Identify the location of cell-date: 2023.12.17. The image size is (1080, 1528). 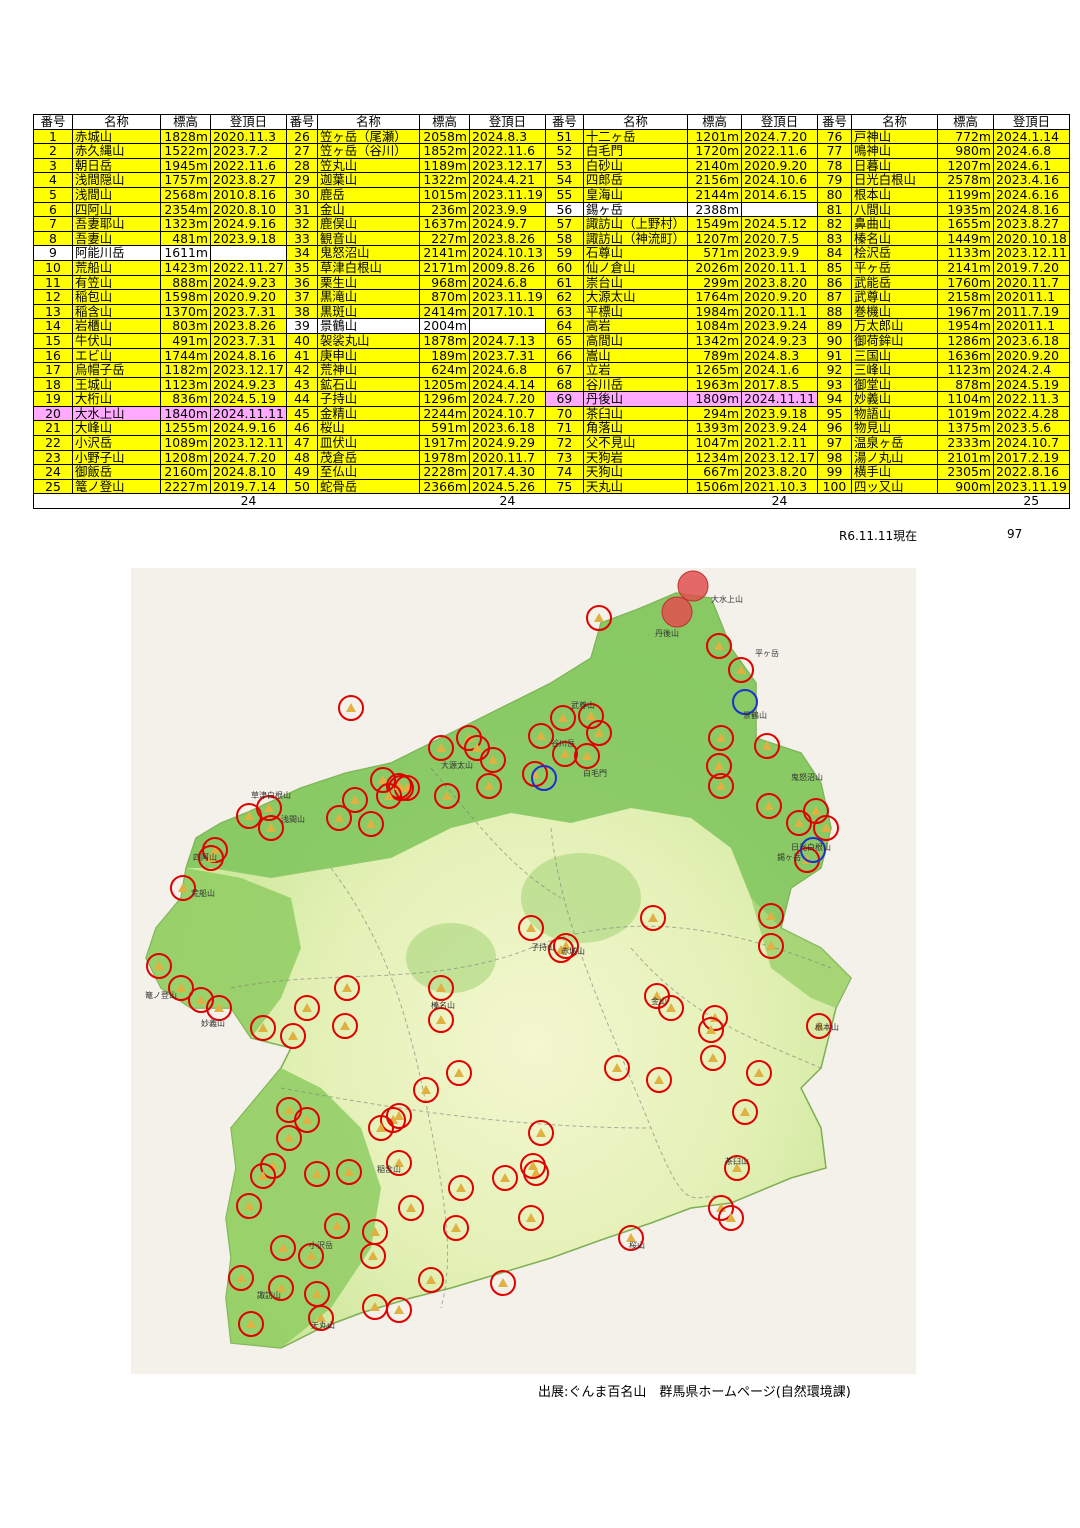
(507, 165).